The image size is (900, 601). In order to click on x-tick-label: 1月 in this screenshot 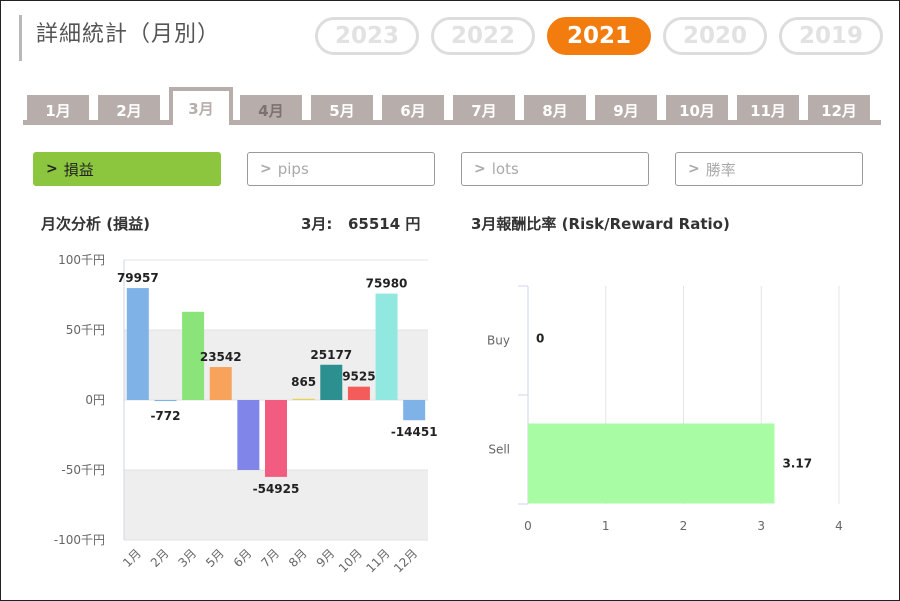, I will do `click(132, 558)`.